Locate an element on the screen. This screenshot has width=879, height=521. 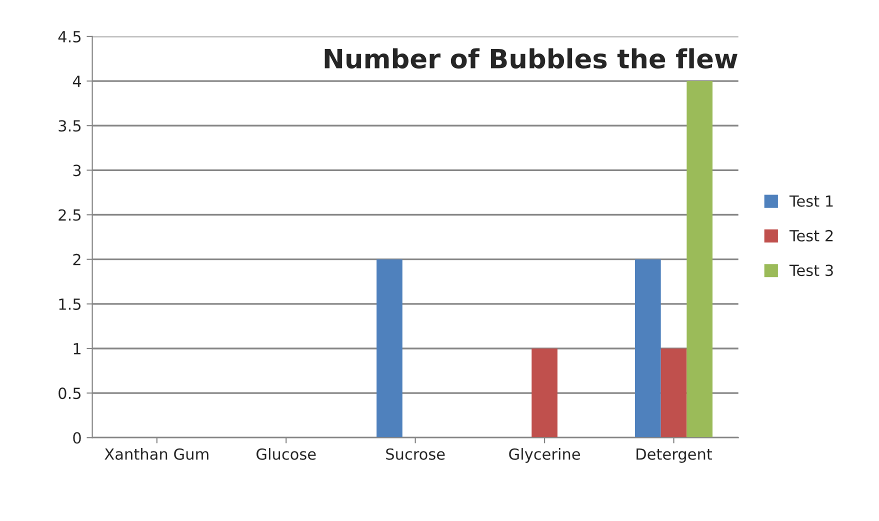
y-tick-label: 4 is located at coordinates (77, 81).